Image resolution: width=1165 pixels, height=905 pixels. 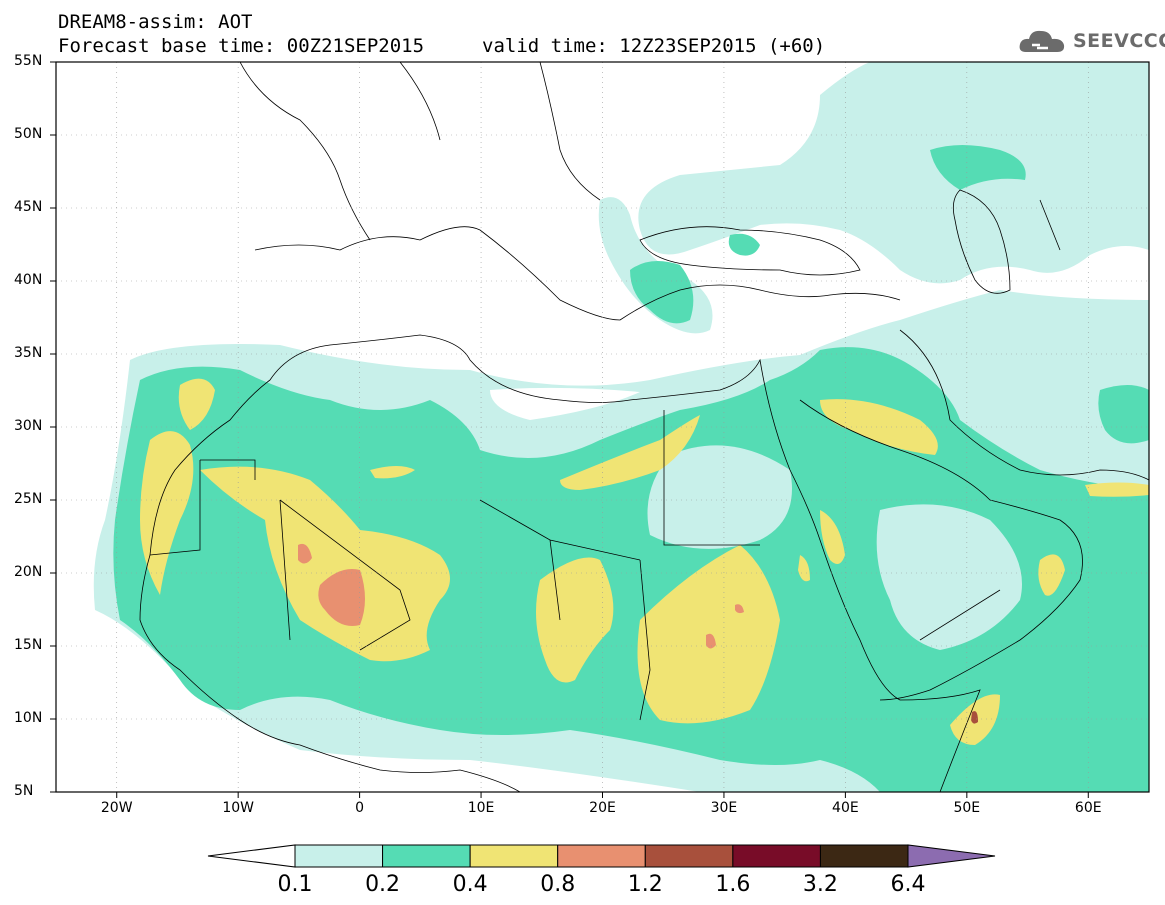 I want to click on aot-area-level5, so click(x=974, y=717).